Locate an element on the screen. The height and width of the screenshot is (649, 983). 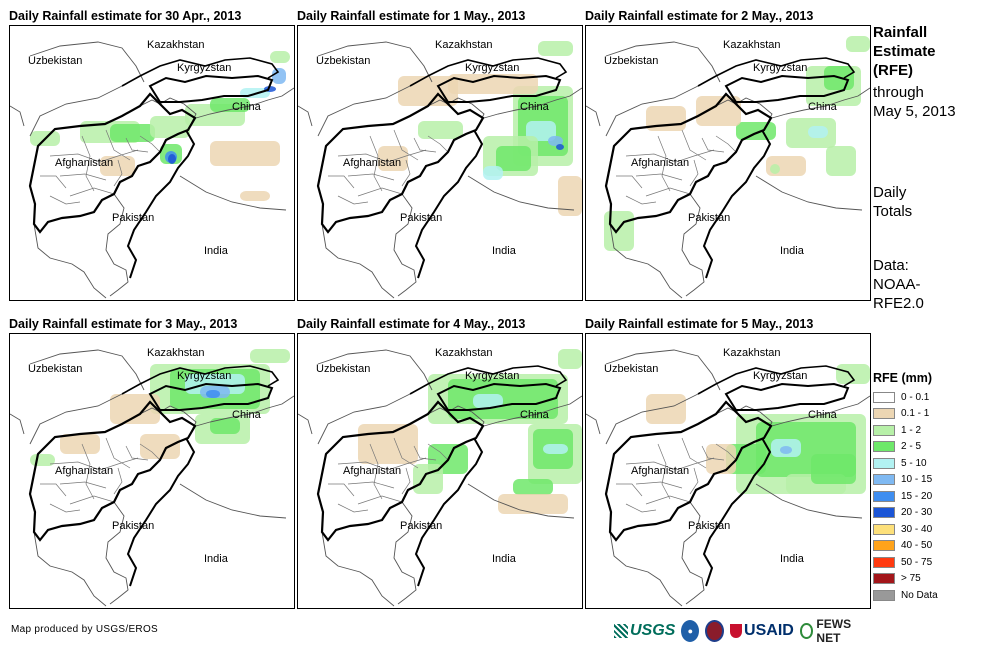
afghanistan-outline is located at coordinates (112, 163).